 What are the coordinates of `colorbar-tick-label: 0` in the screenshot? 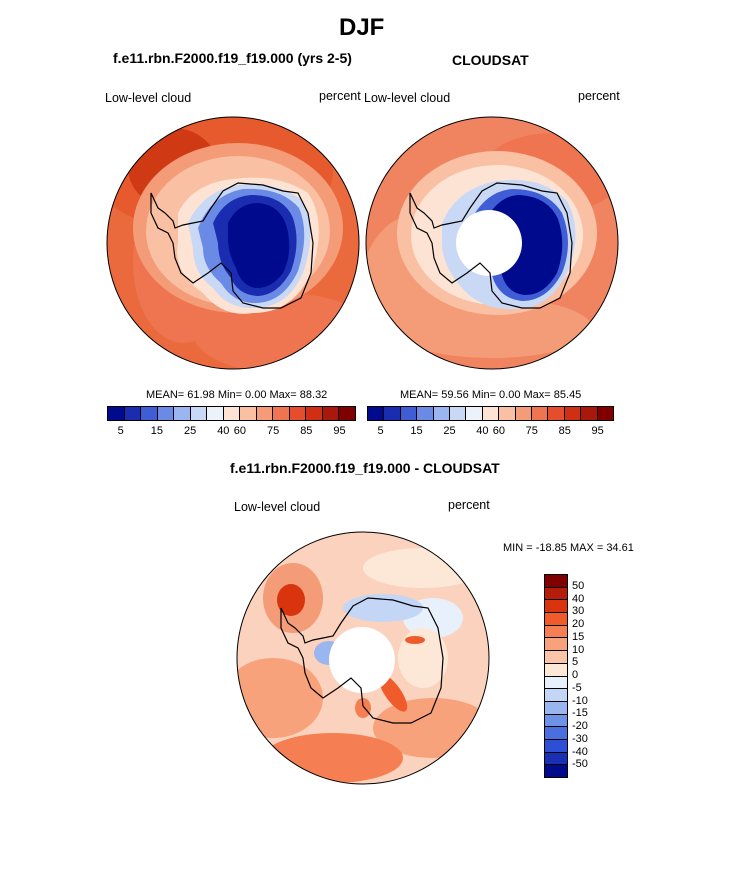 It's located at (575, 675).